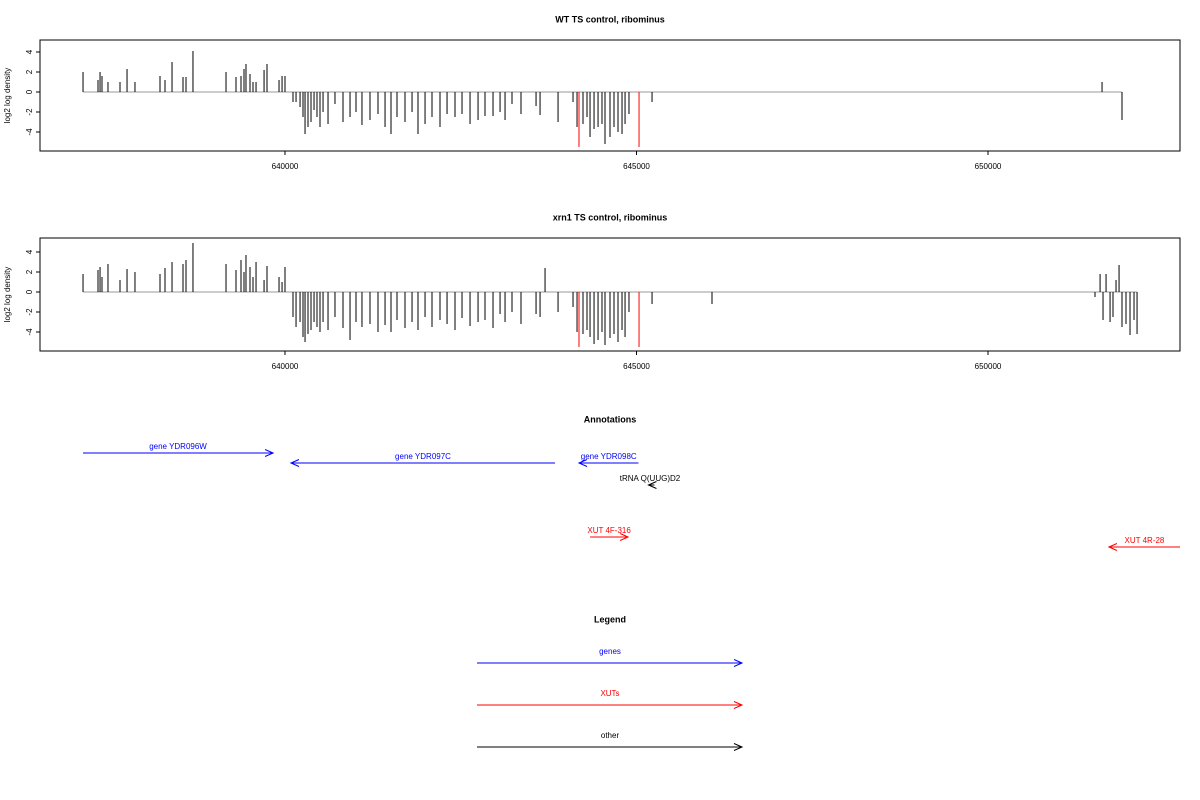 This screenshot has width=1200, height=800. I want to click on legend-label: other, so click(610, 735).